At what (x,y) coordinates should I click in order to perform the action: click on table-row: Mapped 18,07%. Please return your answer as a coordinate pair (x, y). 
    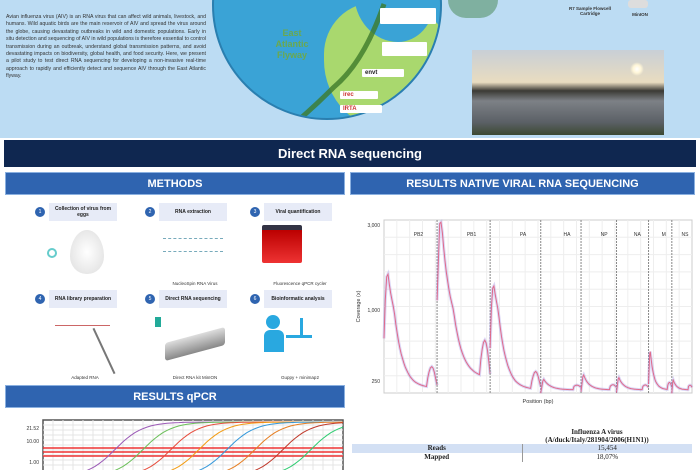
    Looking at the image, I should click on (522, 457).